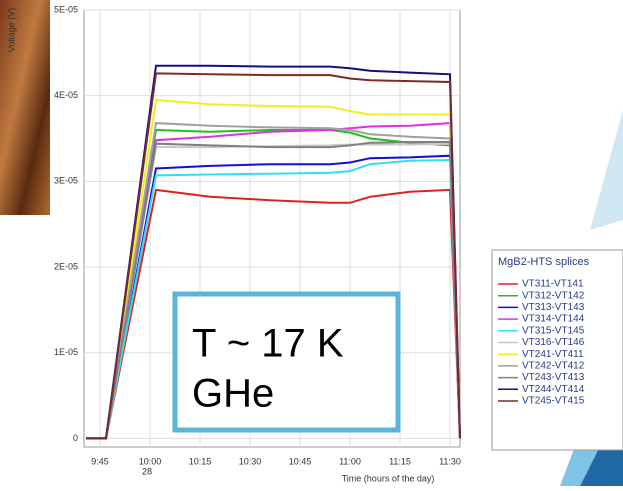 This screenshot has width=623, height=491. I want to click on y-tick-label: 5E-05, so click(66, 9).